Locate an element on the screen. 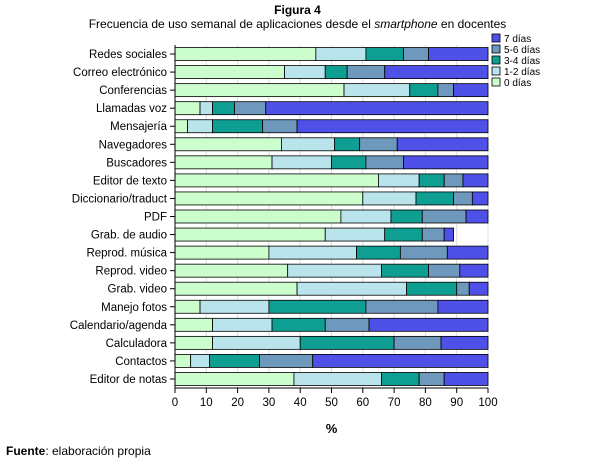 The image size is (595, 465). category-label: Manejo fotos is located at coordinates (134, 308).